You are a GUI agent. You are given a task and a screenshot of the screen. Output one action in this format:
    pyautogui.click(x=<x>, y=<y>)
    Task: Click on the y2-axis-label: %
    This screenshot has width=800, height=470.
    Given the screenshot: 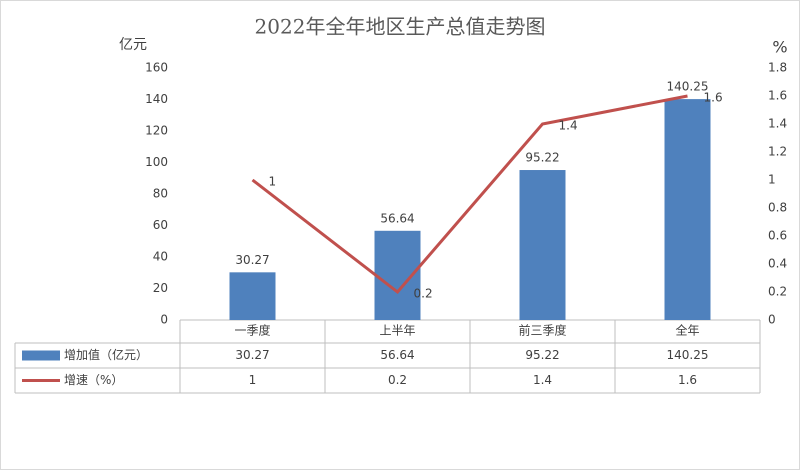 What is the action you would take?
    pyautogui.click(x=779, y=47)
    